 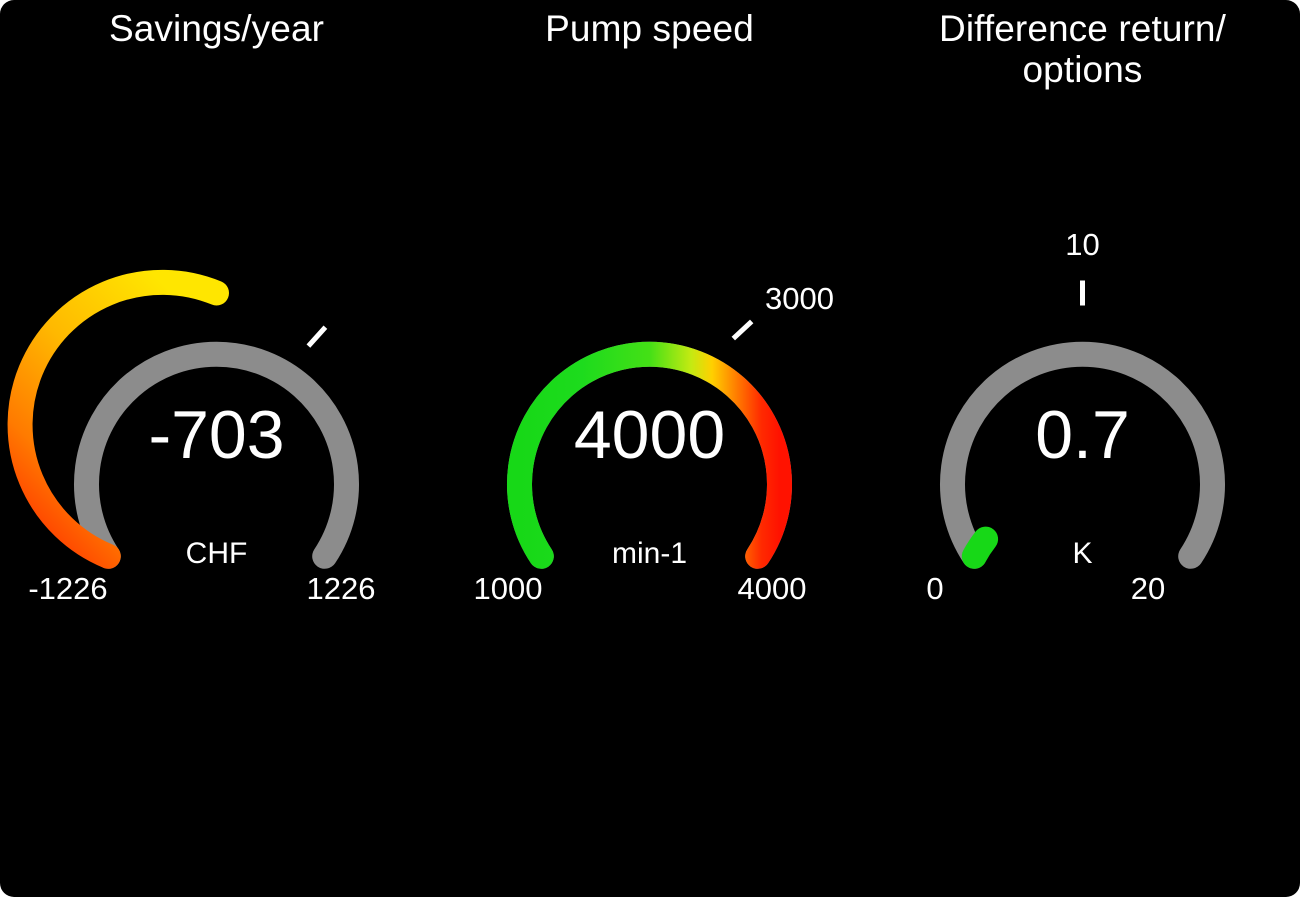 I want to click on gauge-graphic-difference-return-options: 10 0.7 K 0 20, so click(x=1082, y=416).